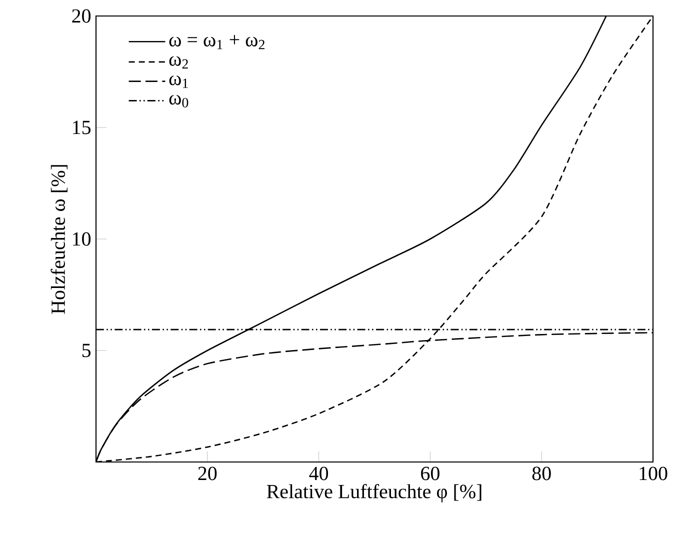 The image size is (673, 533). I want to click on y-axis-title: Holzfeuchte ω [%], so click(59, 239).